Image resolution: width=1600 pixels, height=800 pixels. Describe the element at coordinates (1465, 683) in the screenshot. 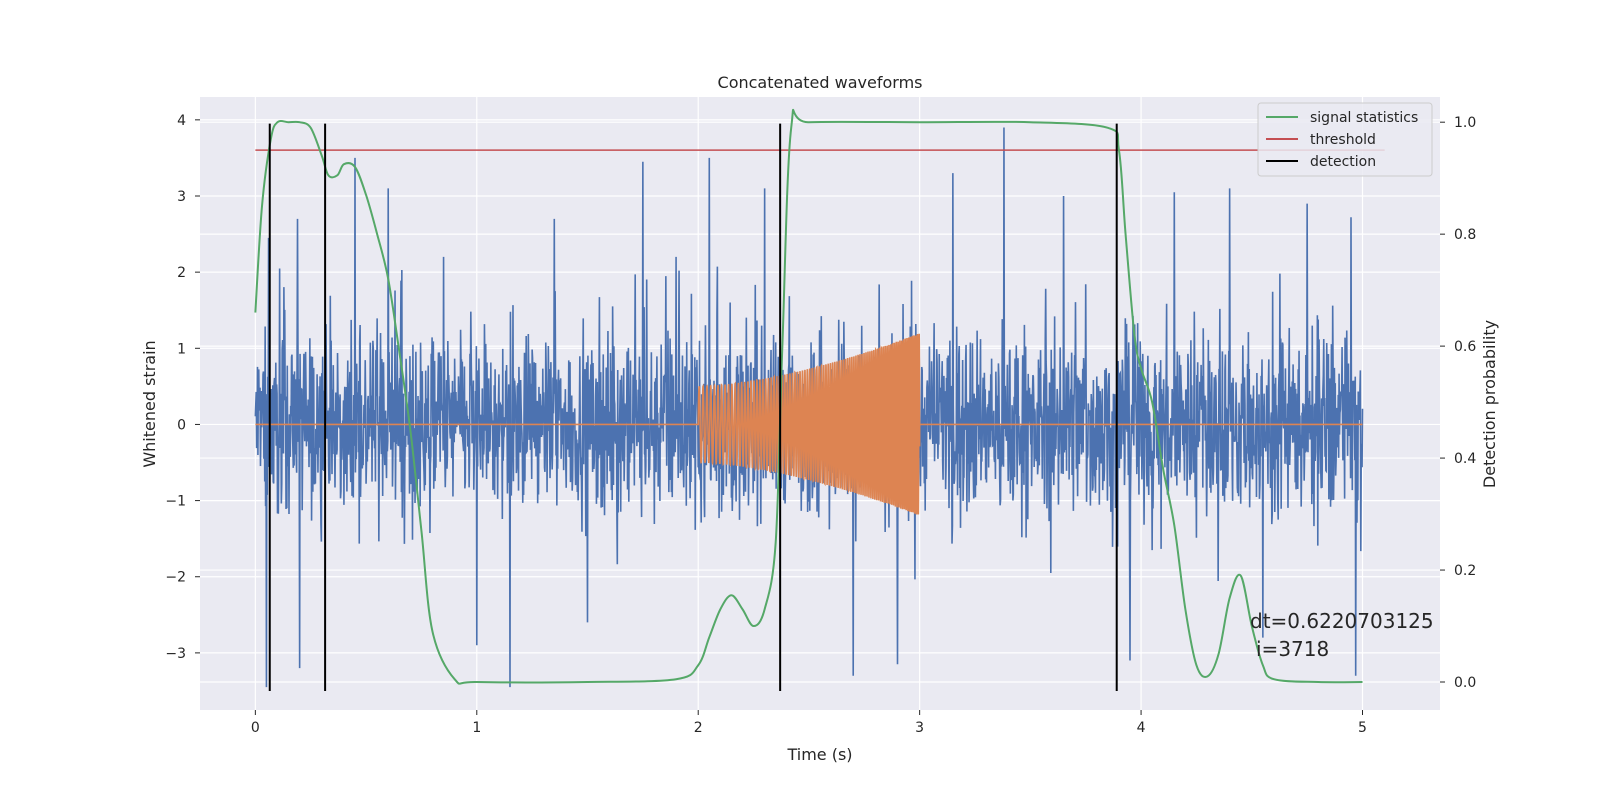

I see `right-y-tick-label: 0.0` at that location.